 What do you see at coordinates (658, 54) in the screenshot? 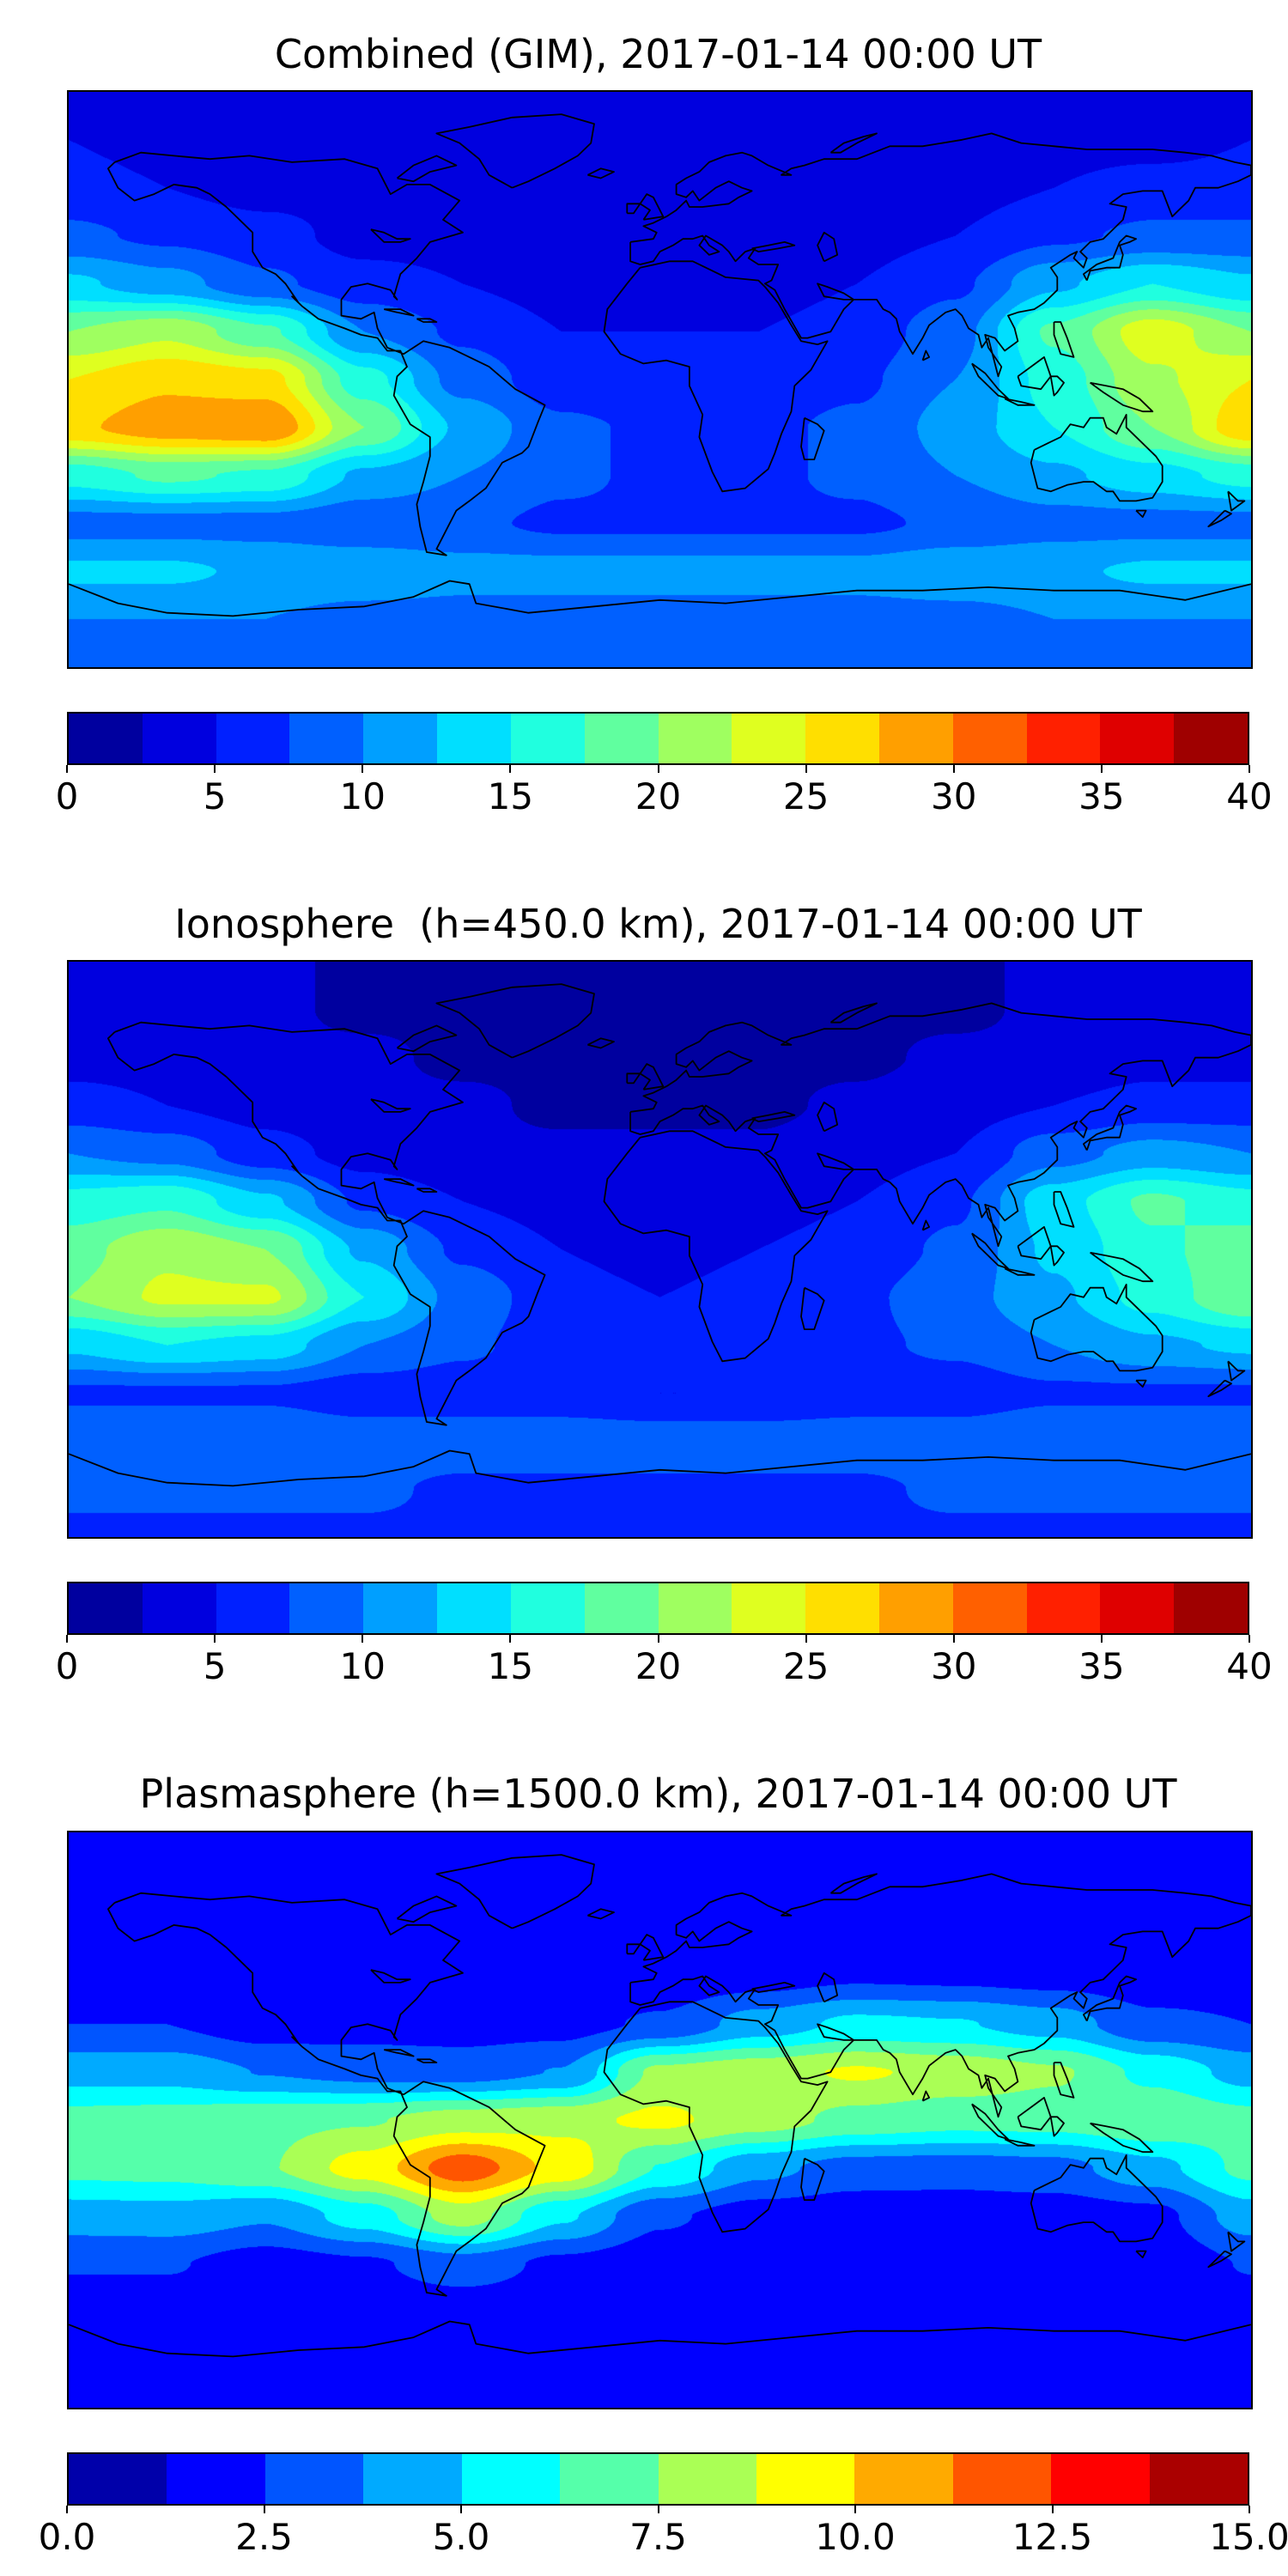
I see `panel-title: Combined (GIM), 2017-01-14 00:00 UT` at bounding box center [658, 54].